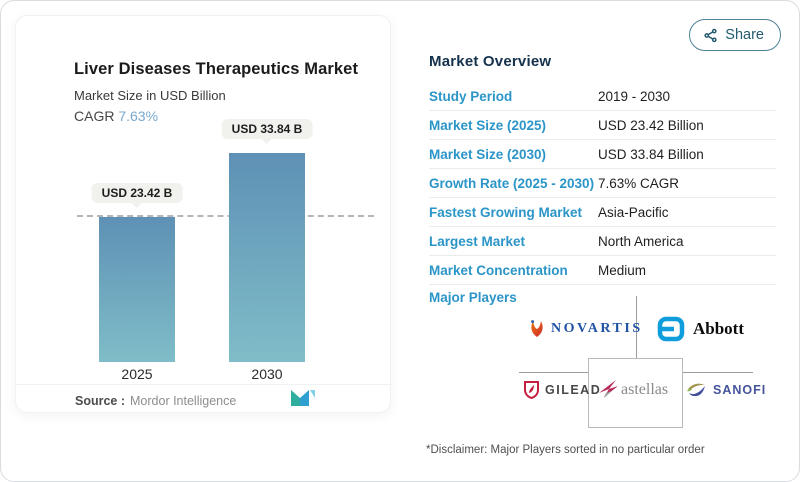 The width and height of the screenshot is (800, 482). What do you see at coordinates (537, 329) in the screenshot?
I see `novartis-flame-icon` at bounding box center [537, 329].